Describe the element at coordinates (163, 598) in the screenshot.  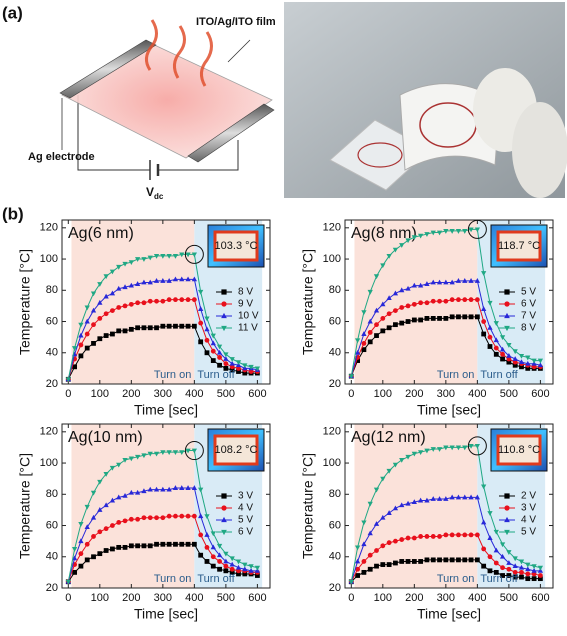
I see `x-tick-label: 300` at that location.